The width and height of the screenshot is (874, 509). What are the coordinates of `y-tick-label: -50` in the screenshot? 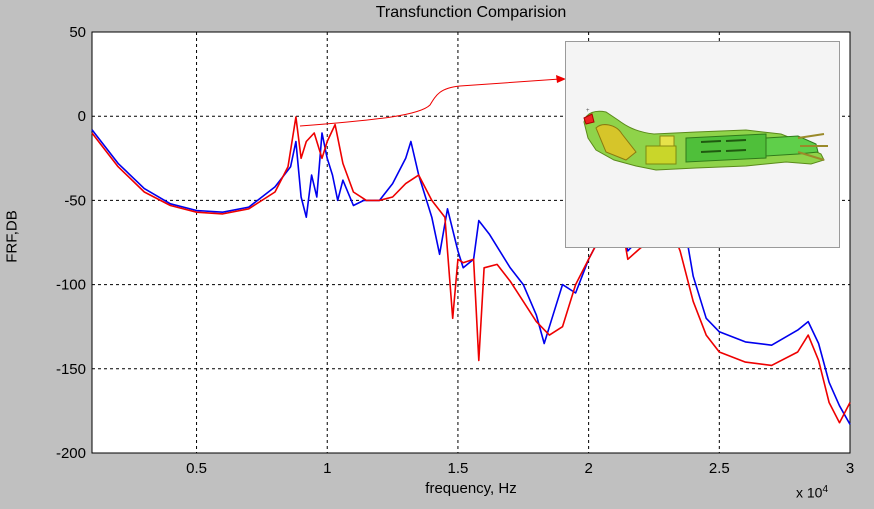 It's located at (75, 200).